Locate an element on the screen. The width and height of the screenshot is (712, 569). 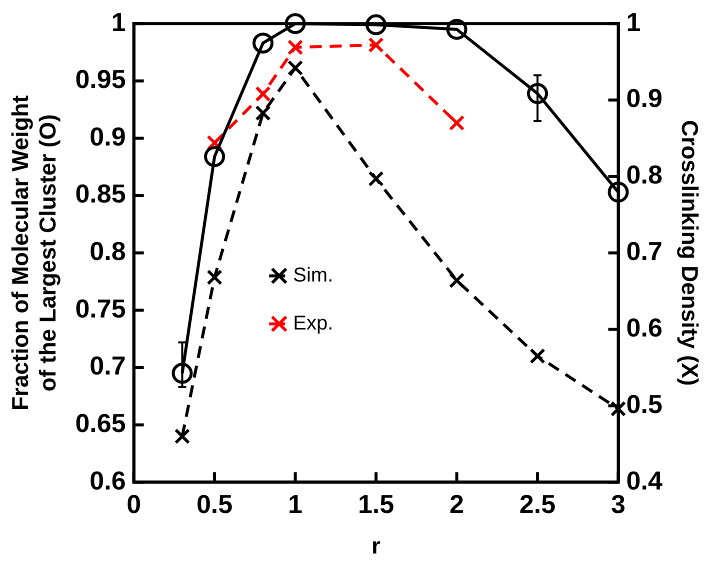
x-tick-label: 3 is located at coordinates (618, 503).